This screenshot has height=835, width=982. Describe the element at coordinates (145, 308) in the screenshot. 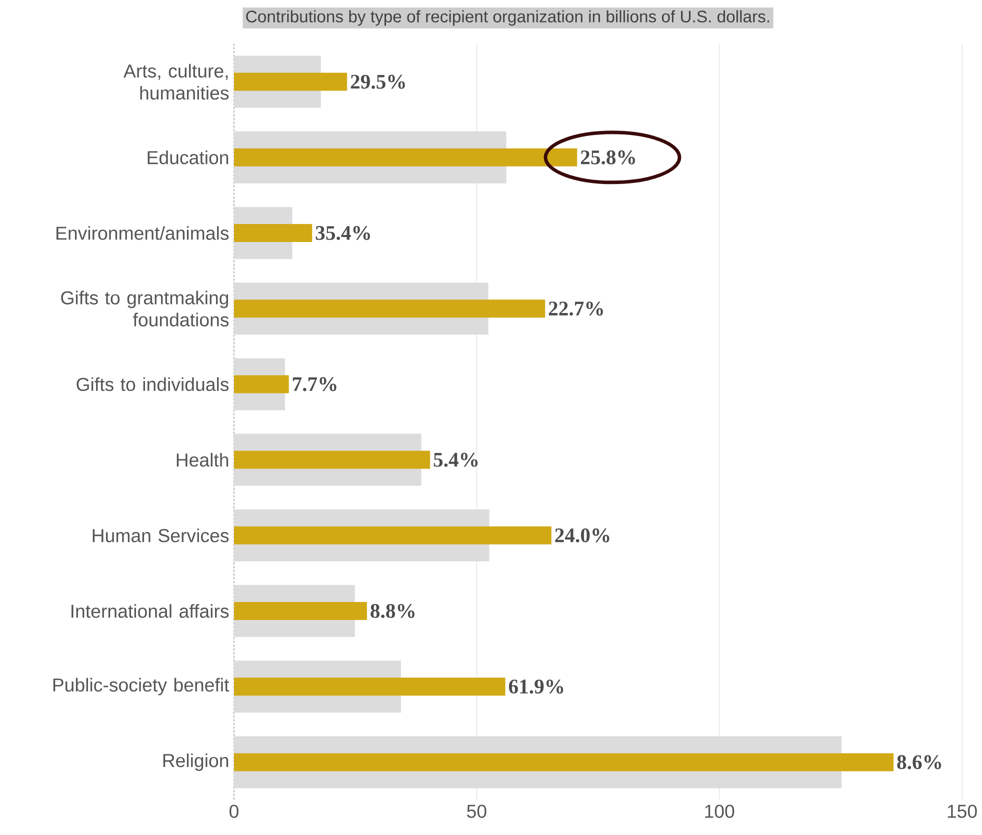

I see `y-tick-label: Gifts to grantmaking foundations` at that location.